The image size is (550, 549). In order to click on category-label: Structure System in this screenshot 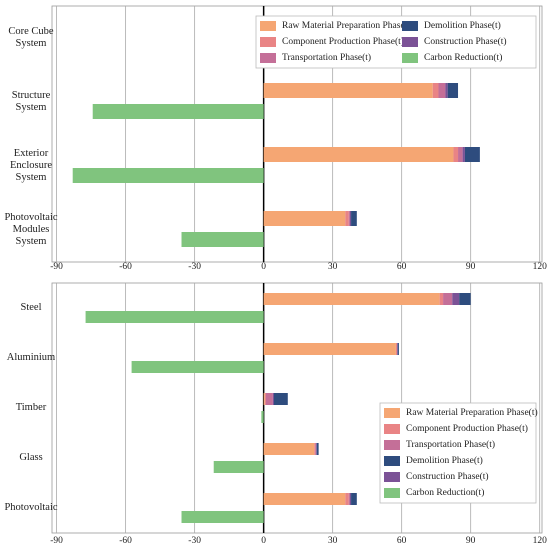, I will do `click(31, 101)`.